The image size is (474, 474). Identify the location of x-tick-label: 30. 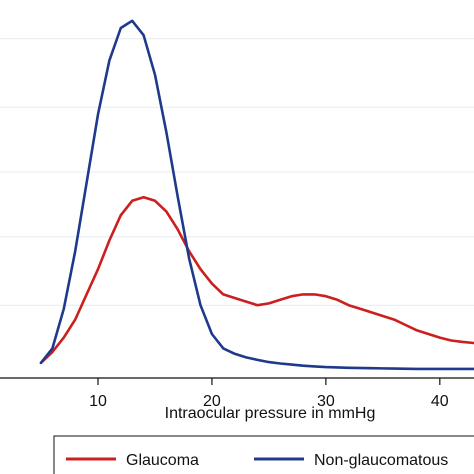
(326, 401).